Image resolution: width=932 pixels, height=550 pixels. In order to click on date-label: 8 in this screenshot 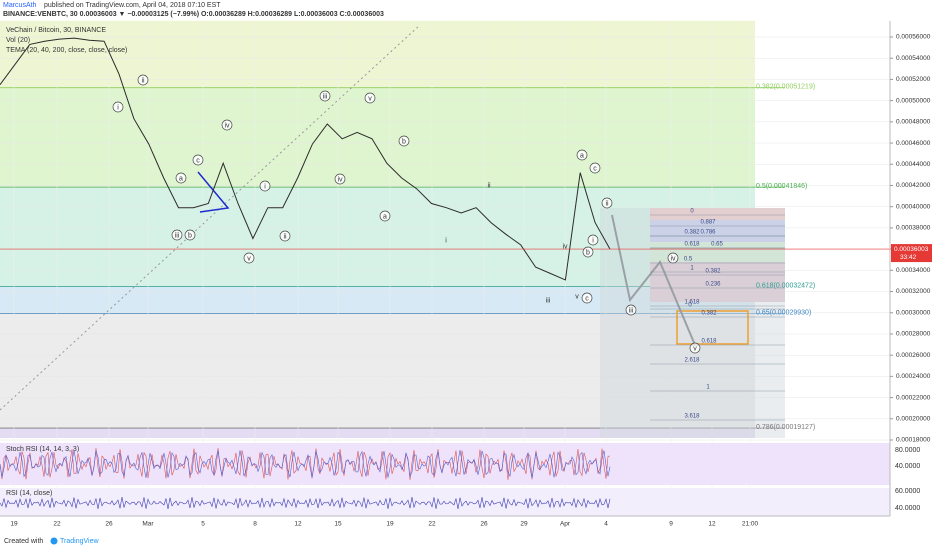, I will do `click(255, 524)`.